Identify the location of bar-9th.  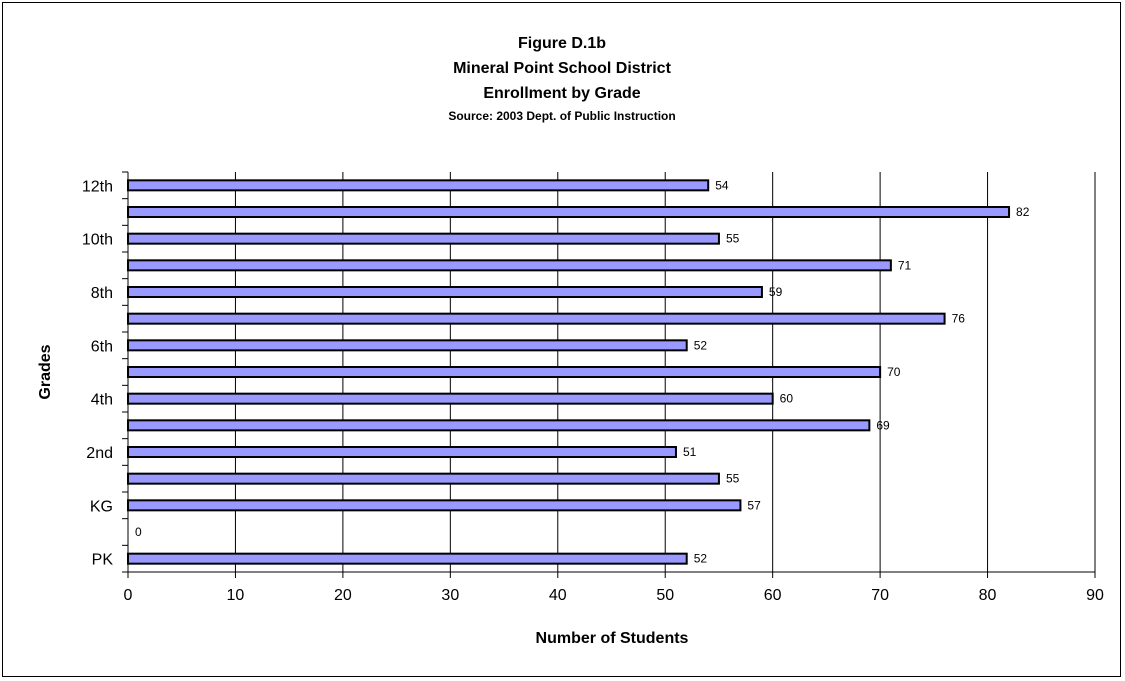
(509, 265).